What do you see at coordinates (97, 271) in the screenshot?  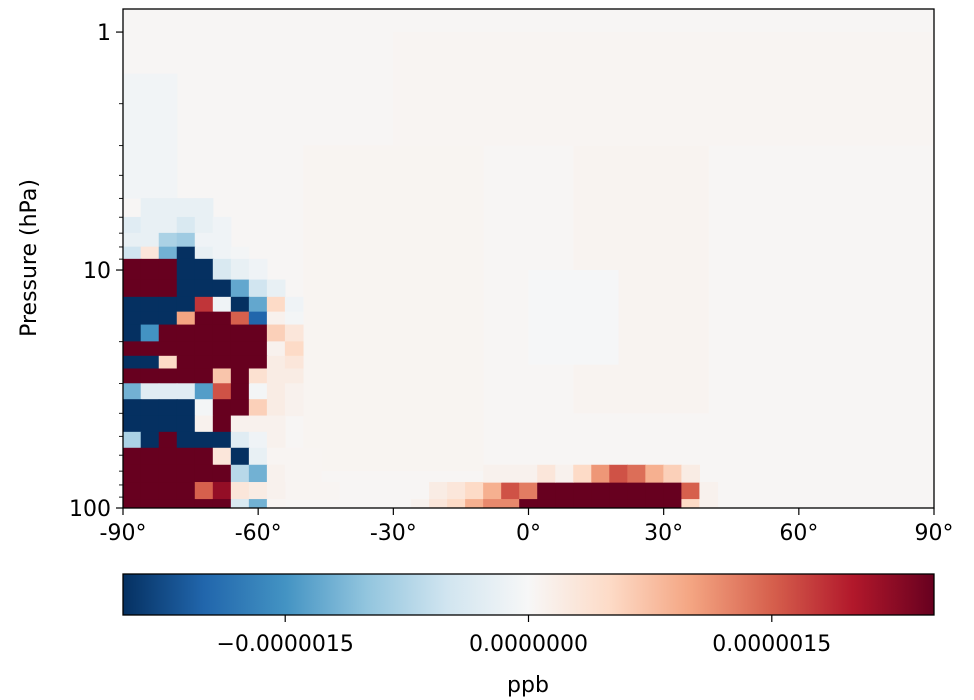 I see `y-tick-label: 10` at bounding box center [97, 271].